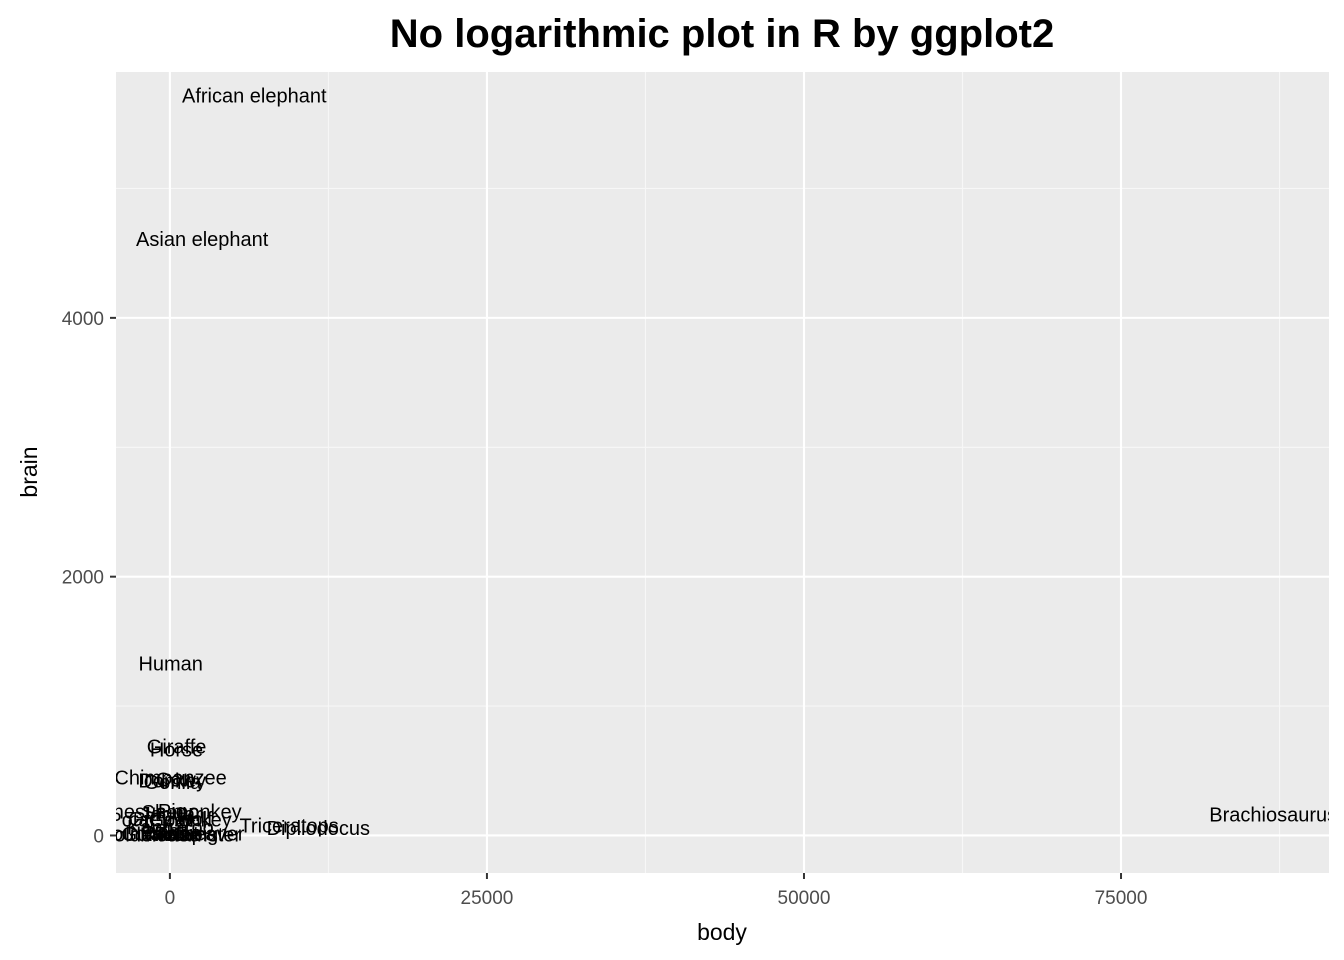 Image resolution: width=1344 pixels, height=960 pixels. I want to click on point-label: Pig, so click(172, 812).